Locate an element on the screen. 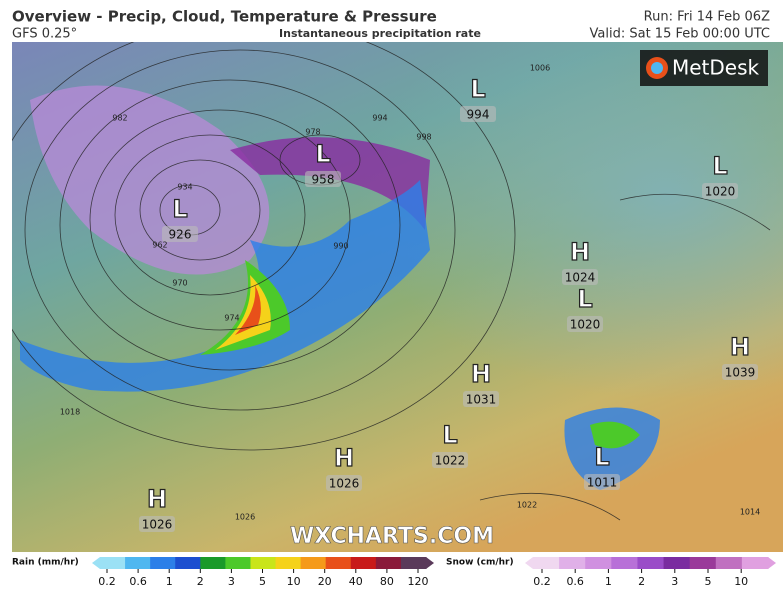 This screenshot has width=783, height=600. logo-box: MetDesk is located at coordinates (704, 68).